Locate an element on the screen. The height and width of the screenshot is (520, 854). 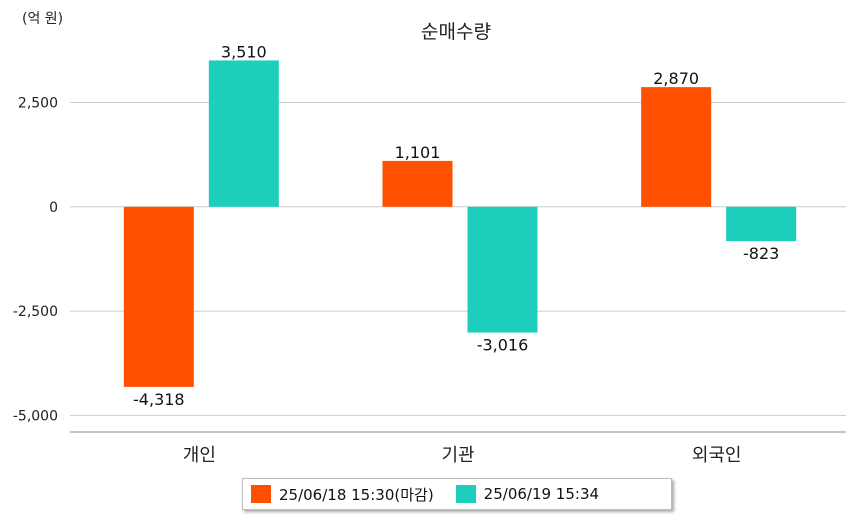
y-tick-label: -2,500 is located at coordinates (35, 312).